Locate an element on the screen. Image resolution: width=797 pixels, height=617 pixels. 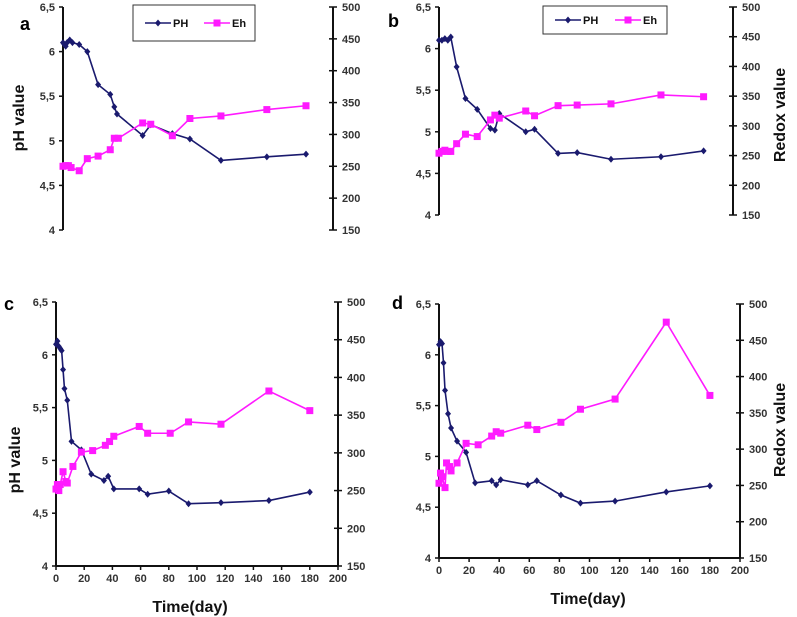
legend-ph-marker is located at coordinates (568, 20).